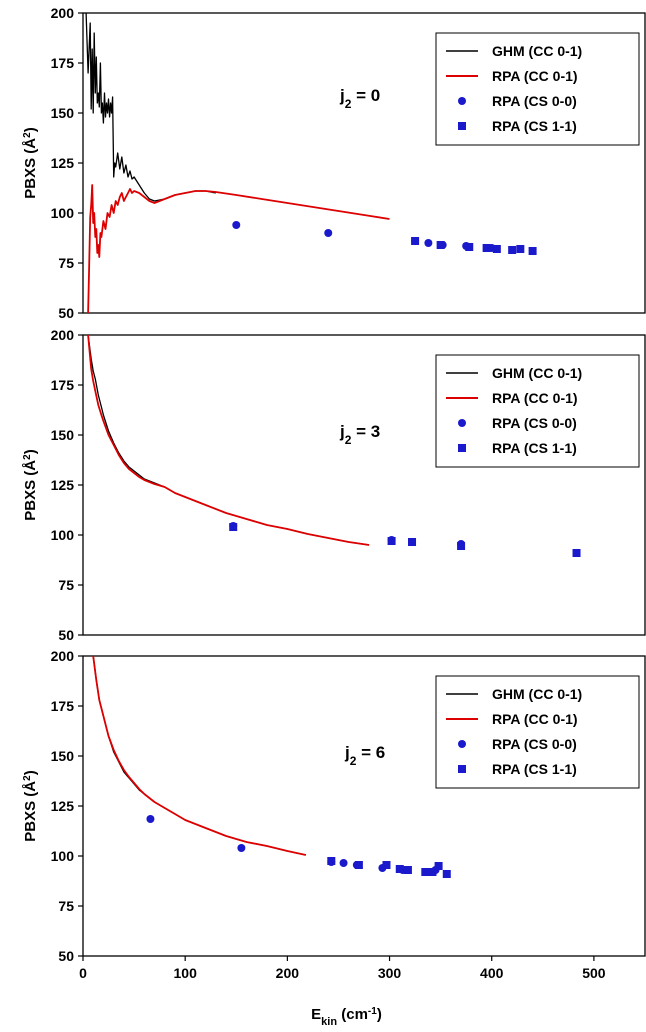 The image size is (646, 1032). What do you see at coordinates (379, 1014) in the screenshot?
I see `x-axis-label-end: )` at bounding box center [379, 1014].